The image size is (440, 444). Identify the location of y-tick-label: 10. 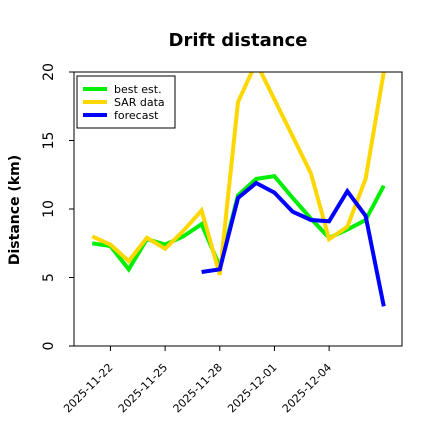
(49, 209).